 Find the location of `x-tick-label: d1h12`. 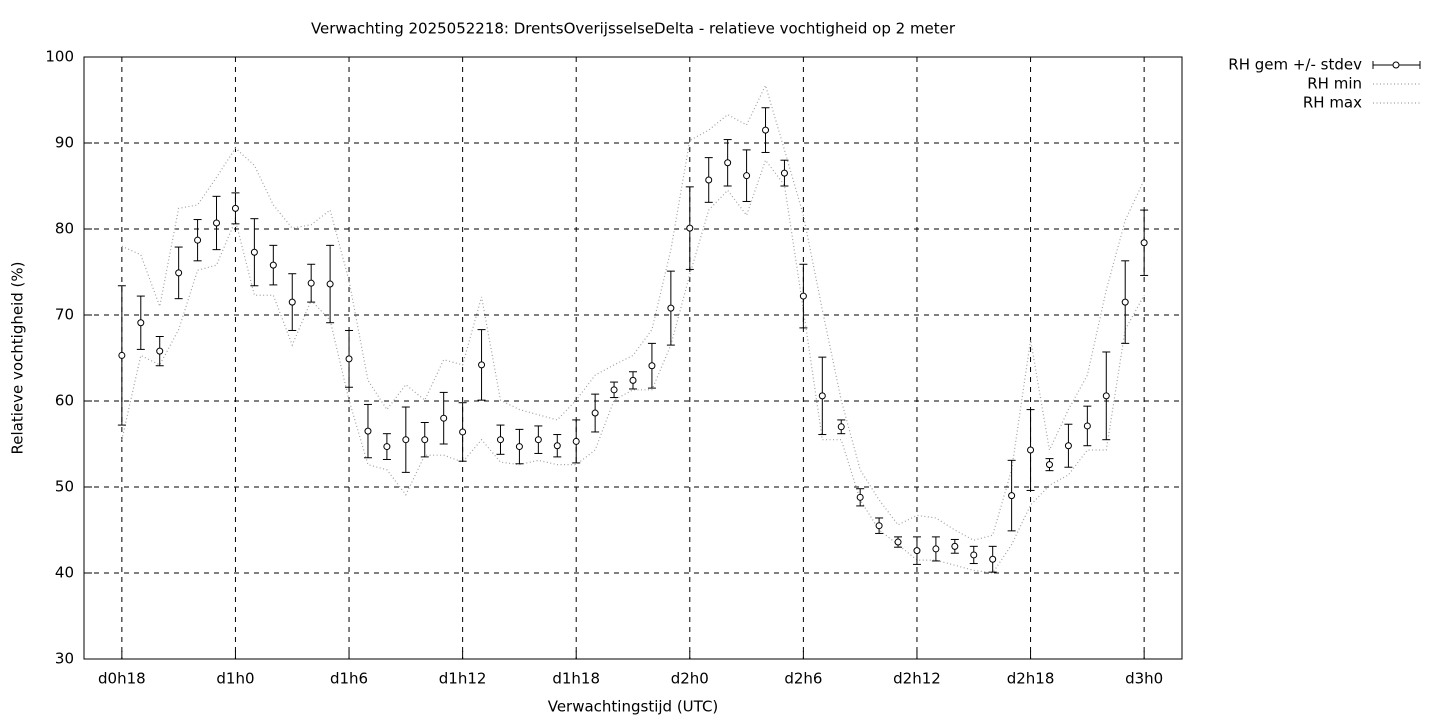

x-tick-label: d1h12 is located at coordinates (463, 679).